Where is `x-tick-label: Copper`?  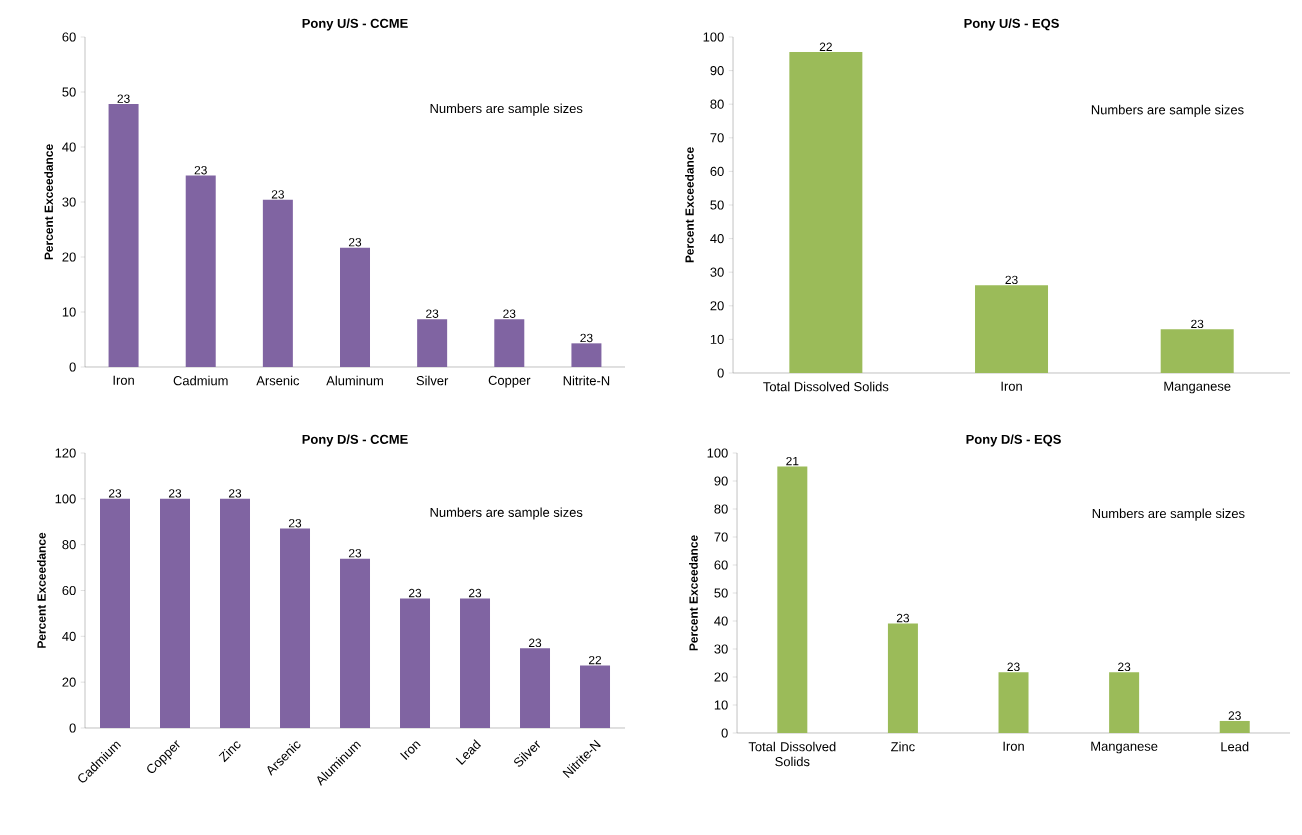 x-tick-label: Copper is located at coordinates (509, 381).